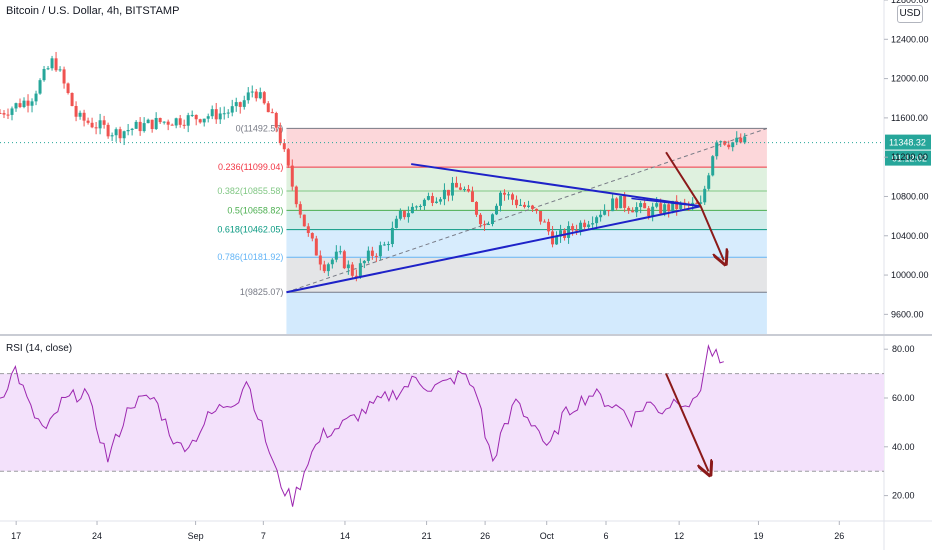 The height and width of the screenshot is (555, 932). What do you see at coordinates (493, 249) in the screenshot?
I see `lower-trendline` at bounding box center [493, 249].